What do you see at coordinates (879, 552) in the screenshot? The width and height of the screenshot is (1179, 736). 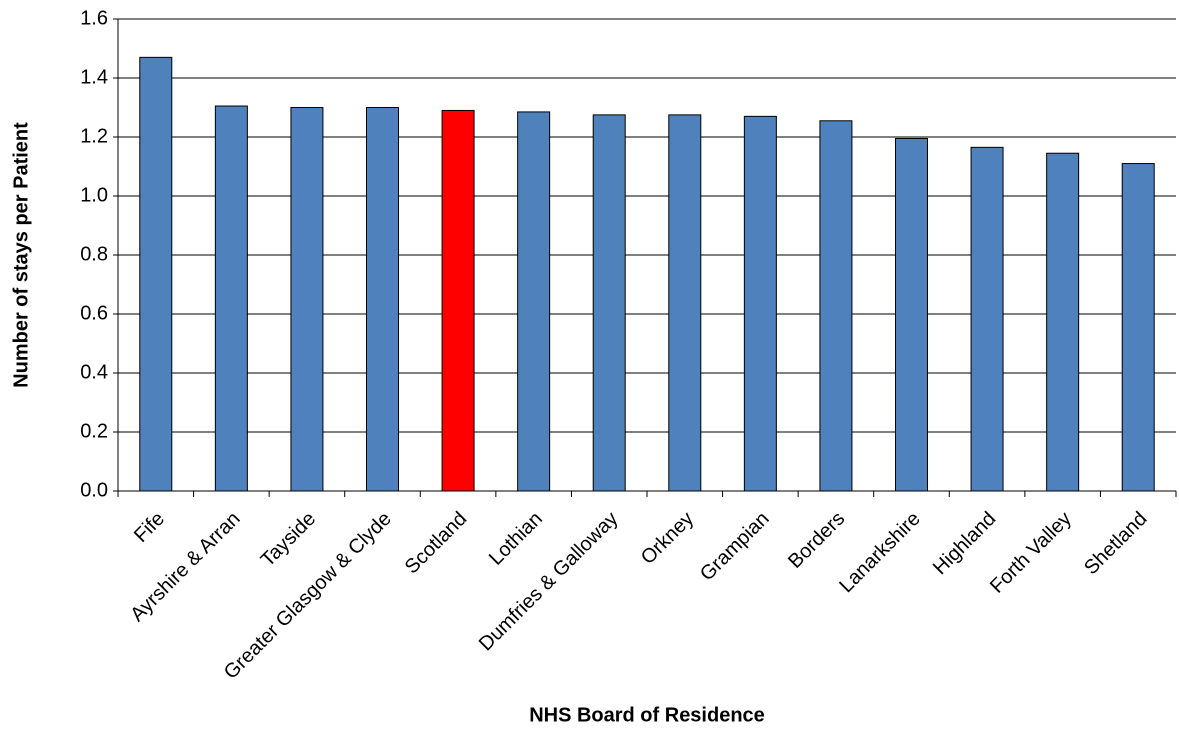 I see `x-tick-label: Lanarkshire` at bounding box center [879, 552].